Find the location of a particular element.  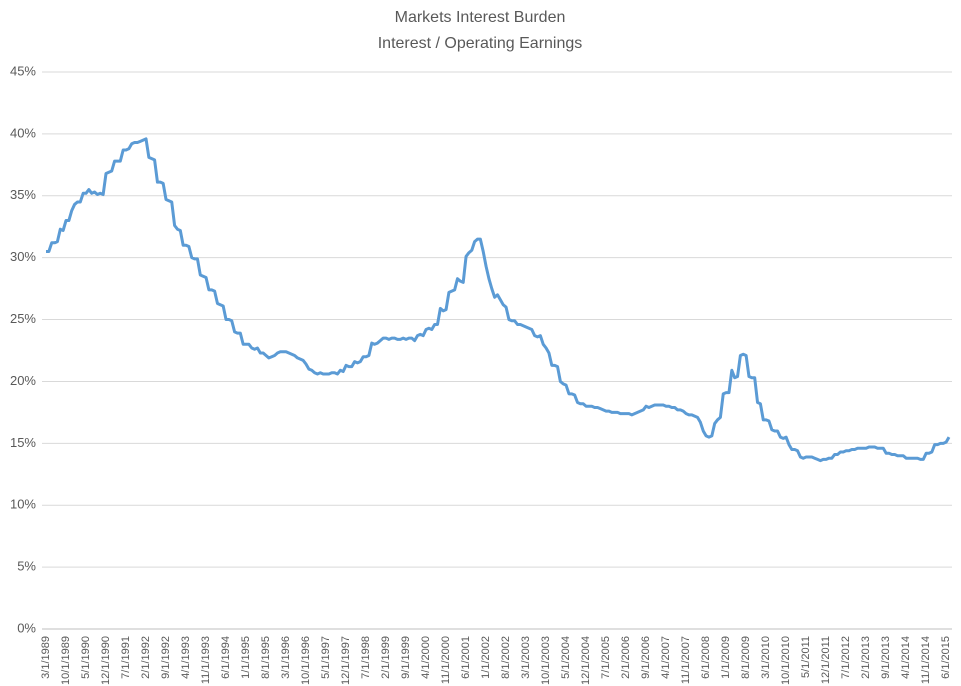

x-tick-label: 3/1/2010 is located at coordinates (766, 657).